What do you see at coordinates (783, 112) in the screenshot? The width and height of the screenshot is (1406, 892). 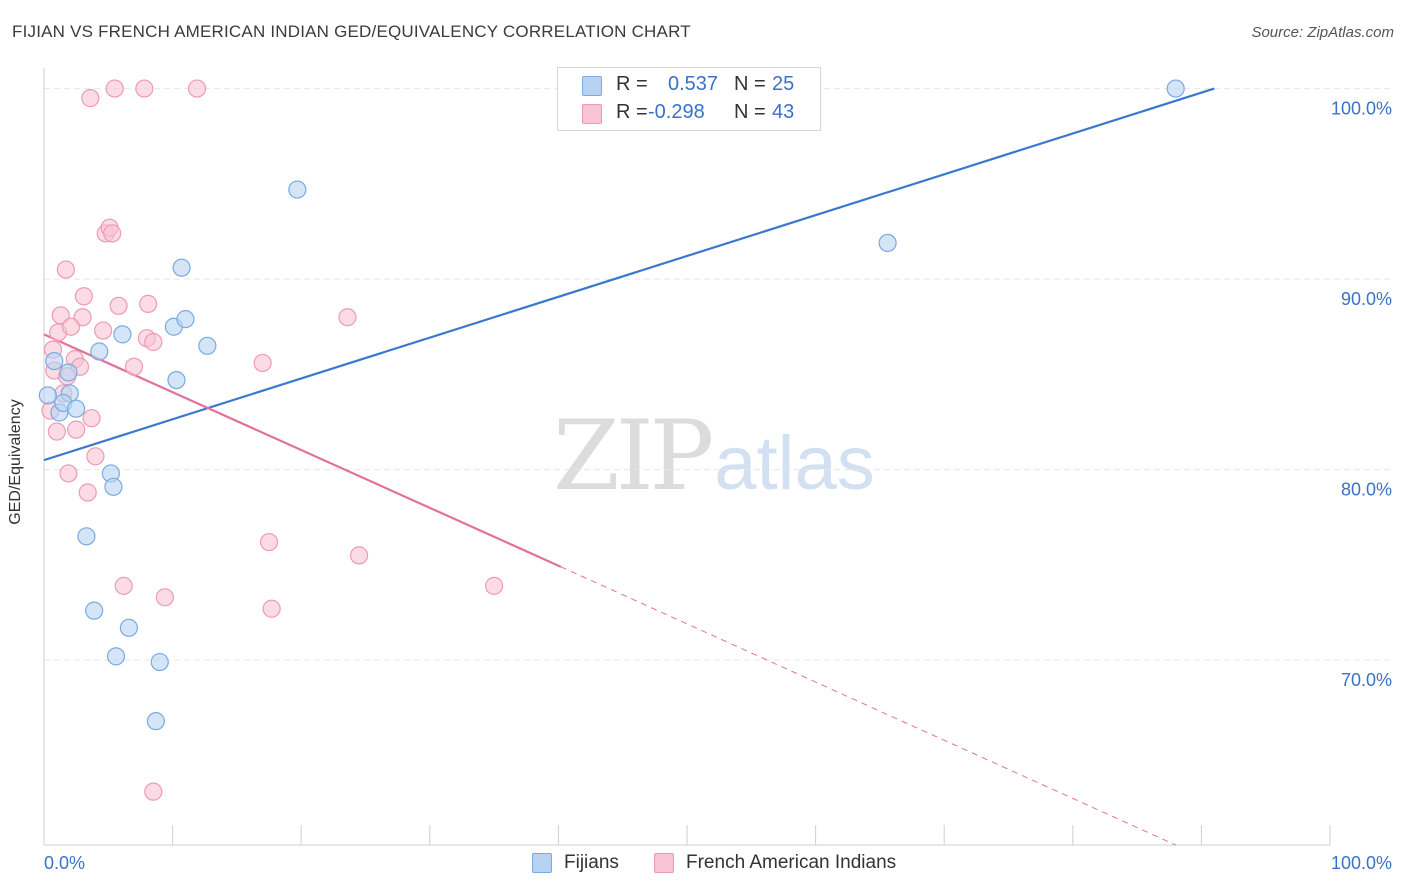 I see `legend-n-value: 43` at bounding box center [783, 112].